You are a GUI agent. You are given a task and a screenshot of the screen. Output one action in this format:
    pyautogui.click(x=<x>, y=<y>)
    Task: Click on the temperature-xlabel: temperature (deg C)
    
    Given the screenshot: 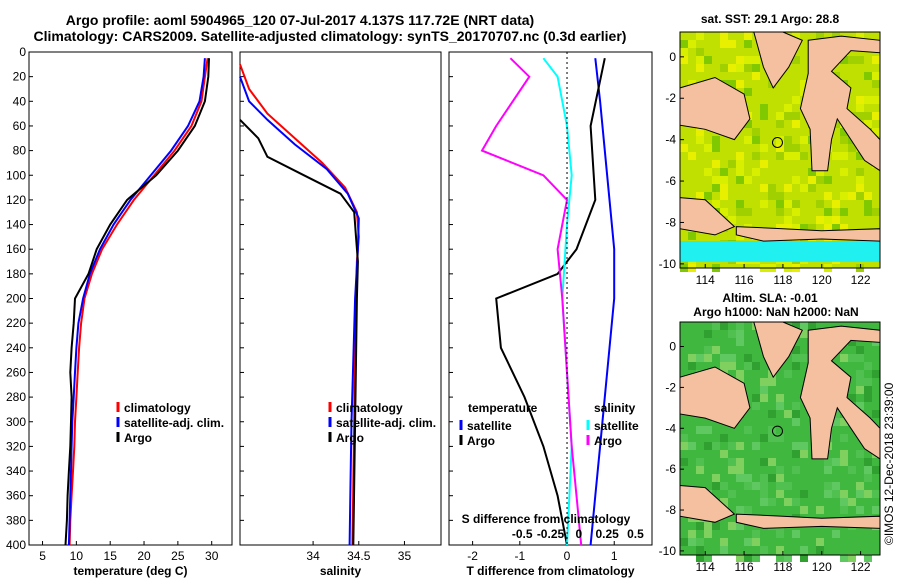 What is the action you would take?
    pyautogui.click(x=130, y=571)
    